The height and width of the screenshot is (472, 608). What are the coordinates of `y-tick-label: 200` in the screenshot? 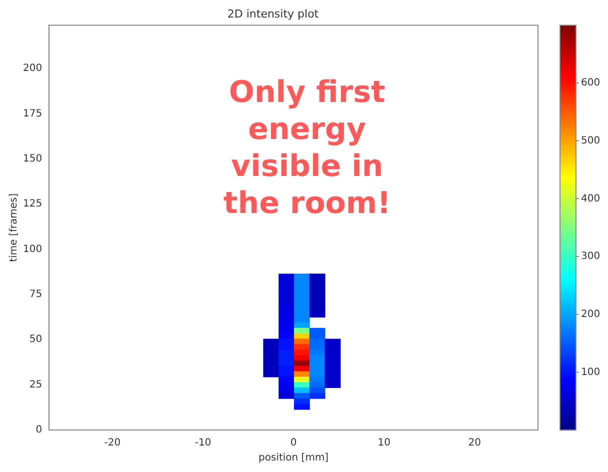 It's located at (32, 68).